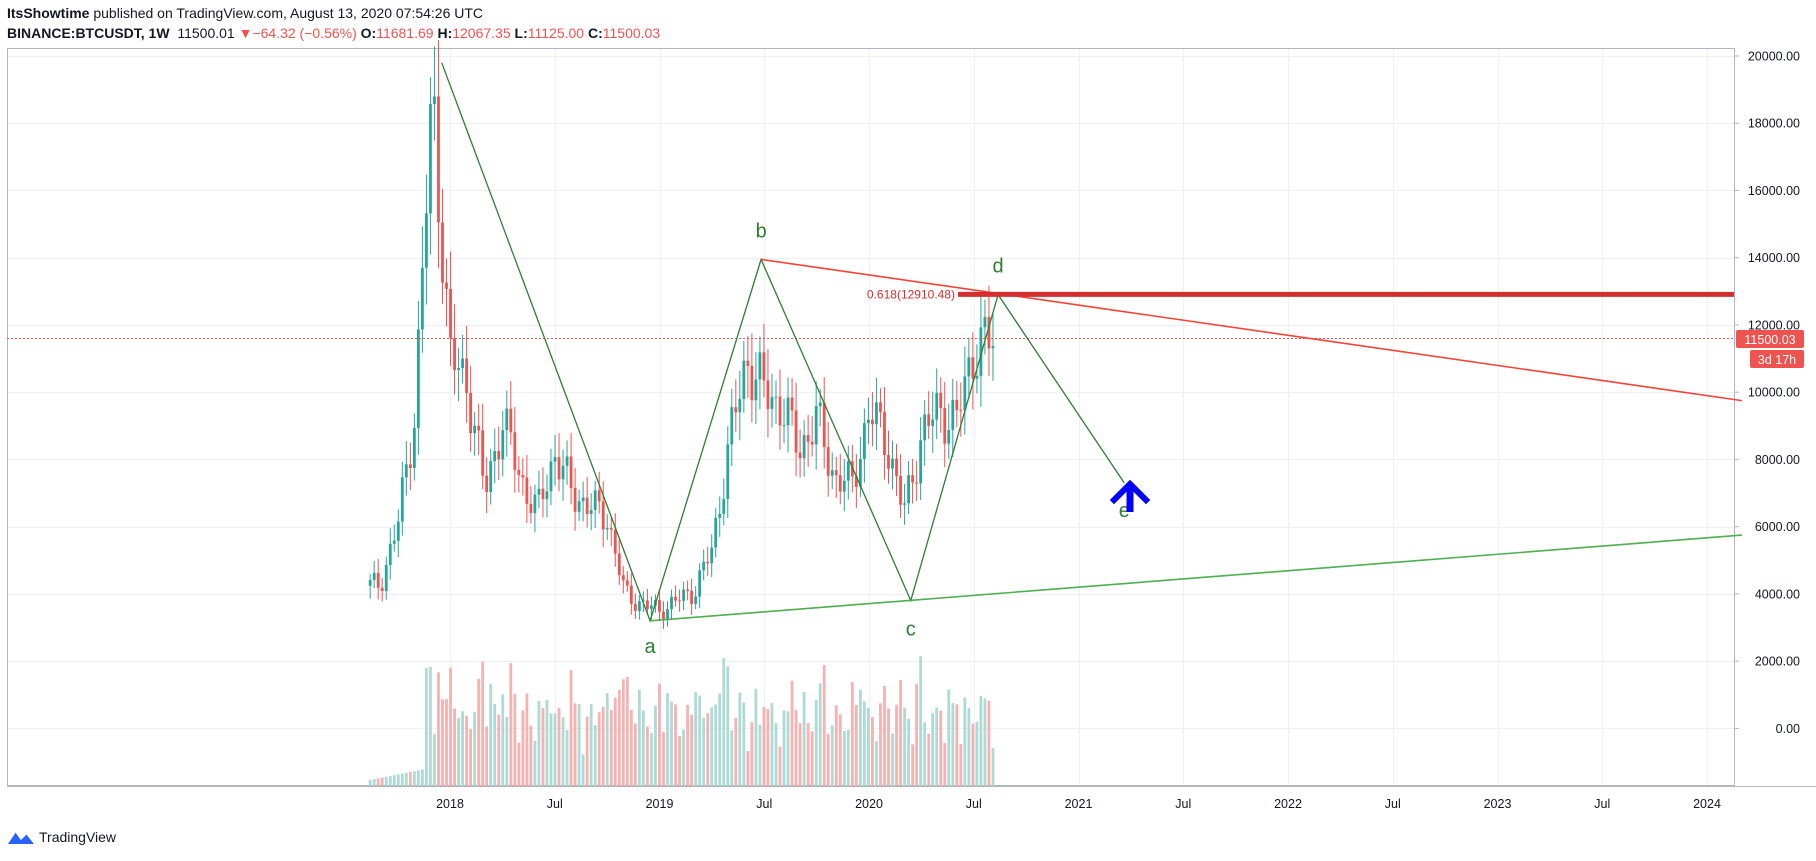 This screenshot has width=1816, height=861. Describe the element at coordinates (1130, 495) in the screenshot. I see `up-arrow-icon` at that location.